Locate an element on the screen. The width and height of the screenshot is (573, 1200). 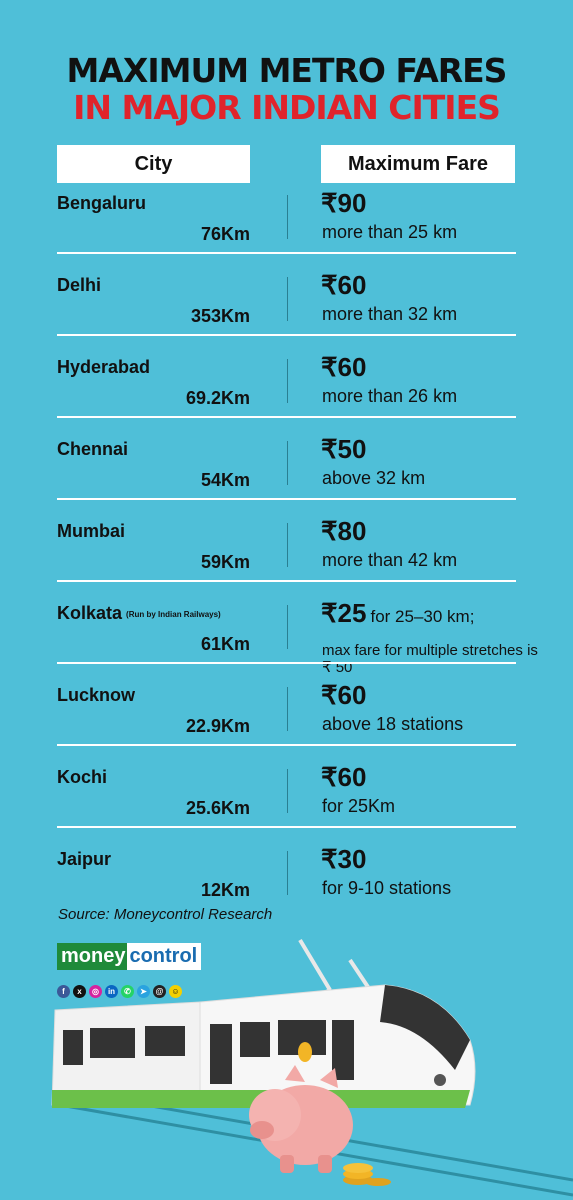
city-label: Hyderabad is located at coordinates (104, 367).